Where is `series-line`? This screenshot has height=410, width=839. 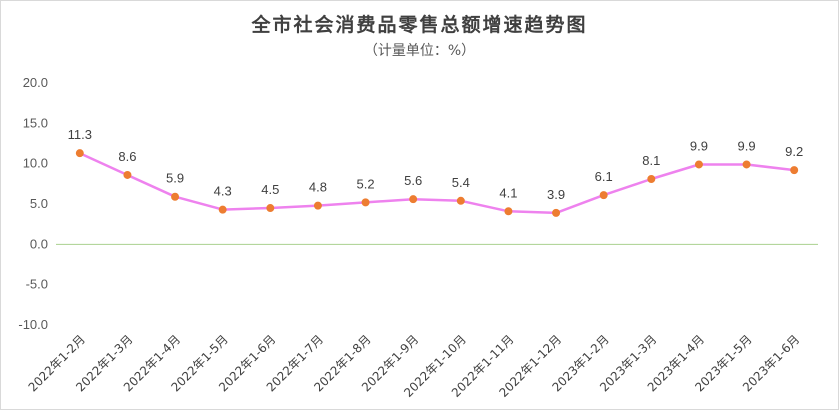
series-line is located at coordinates (437, 183).